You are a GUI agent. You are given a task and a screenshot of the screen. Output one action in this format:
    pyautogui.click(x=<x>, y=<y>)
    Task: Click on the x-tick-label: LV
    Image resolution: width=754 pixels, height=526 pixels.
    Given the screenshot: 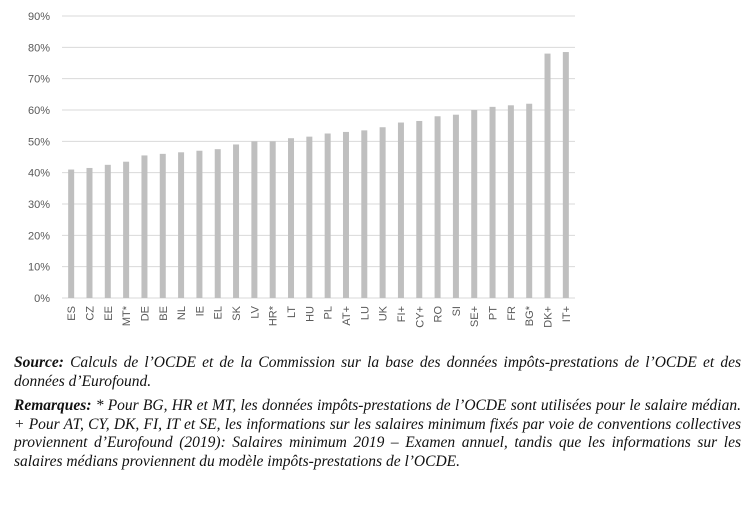 What is the action you would take?
    pyautogui.click(x=255, y=311)
    